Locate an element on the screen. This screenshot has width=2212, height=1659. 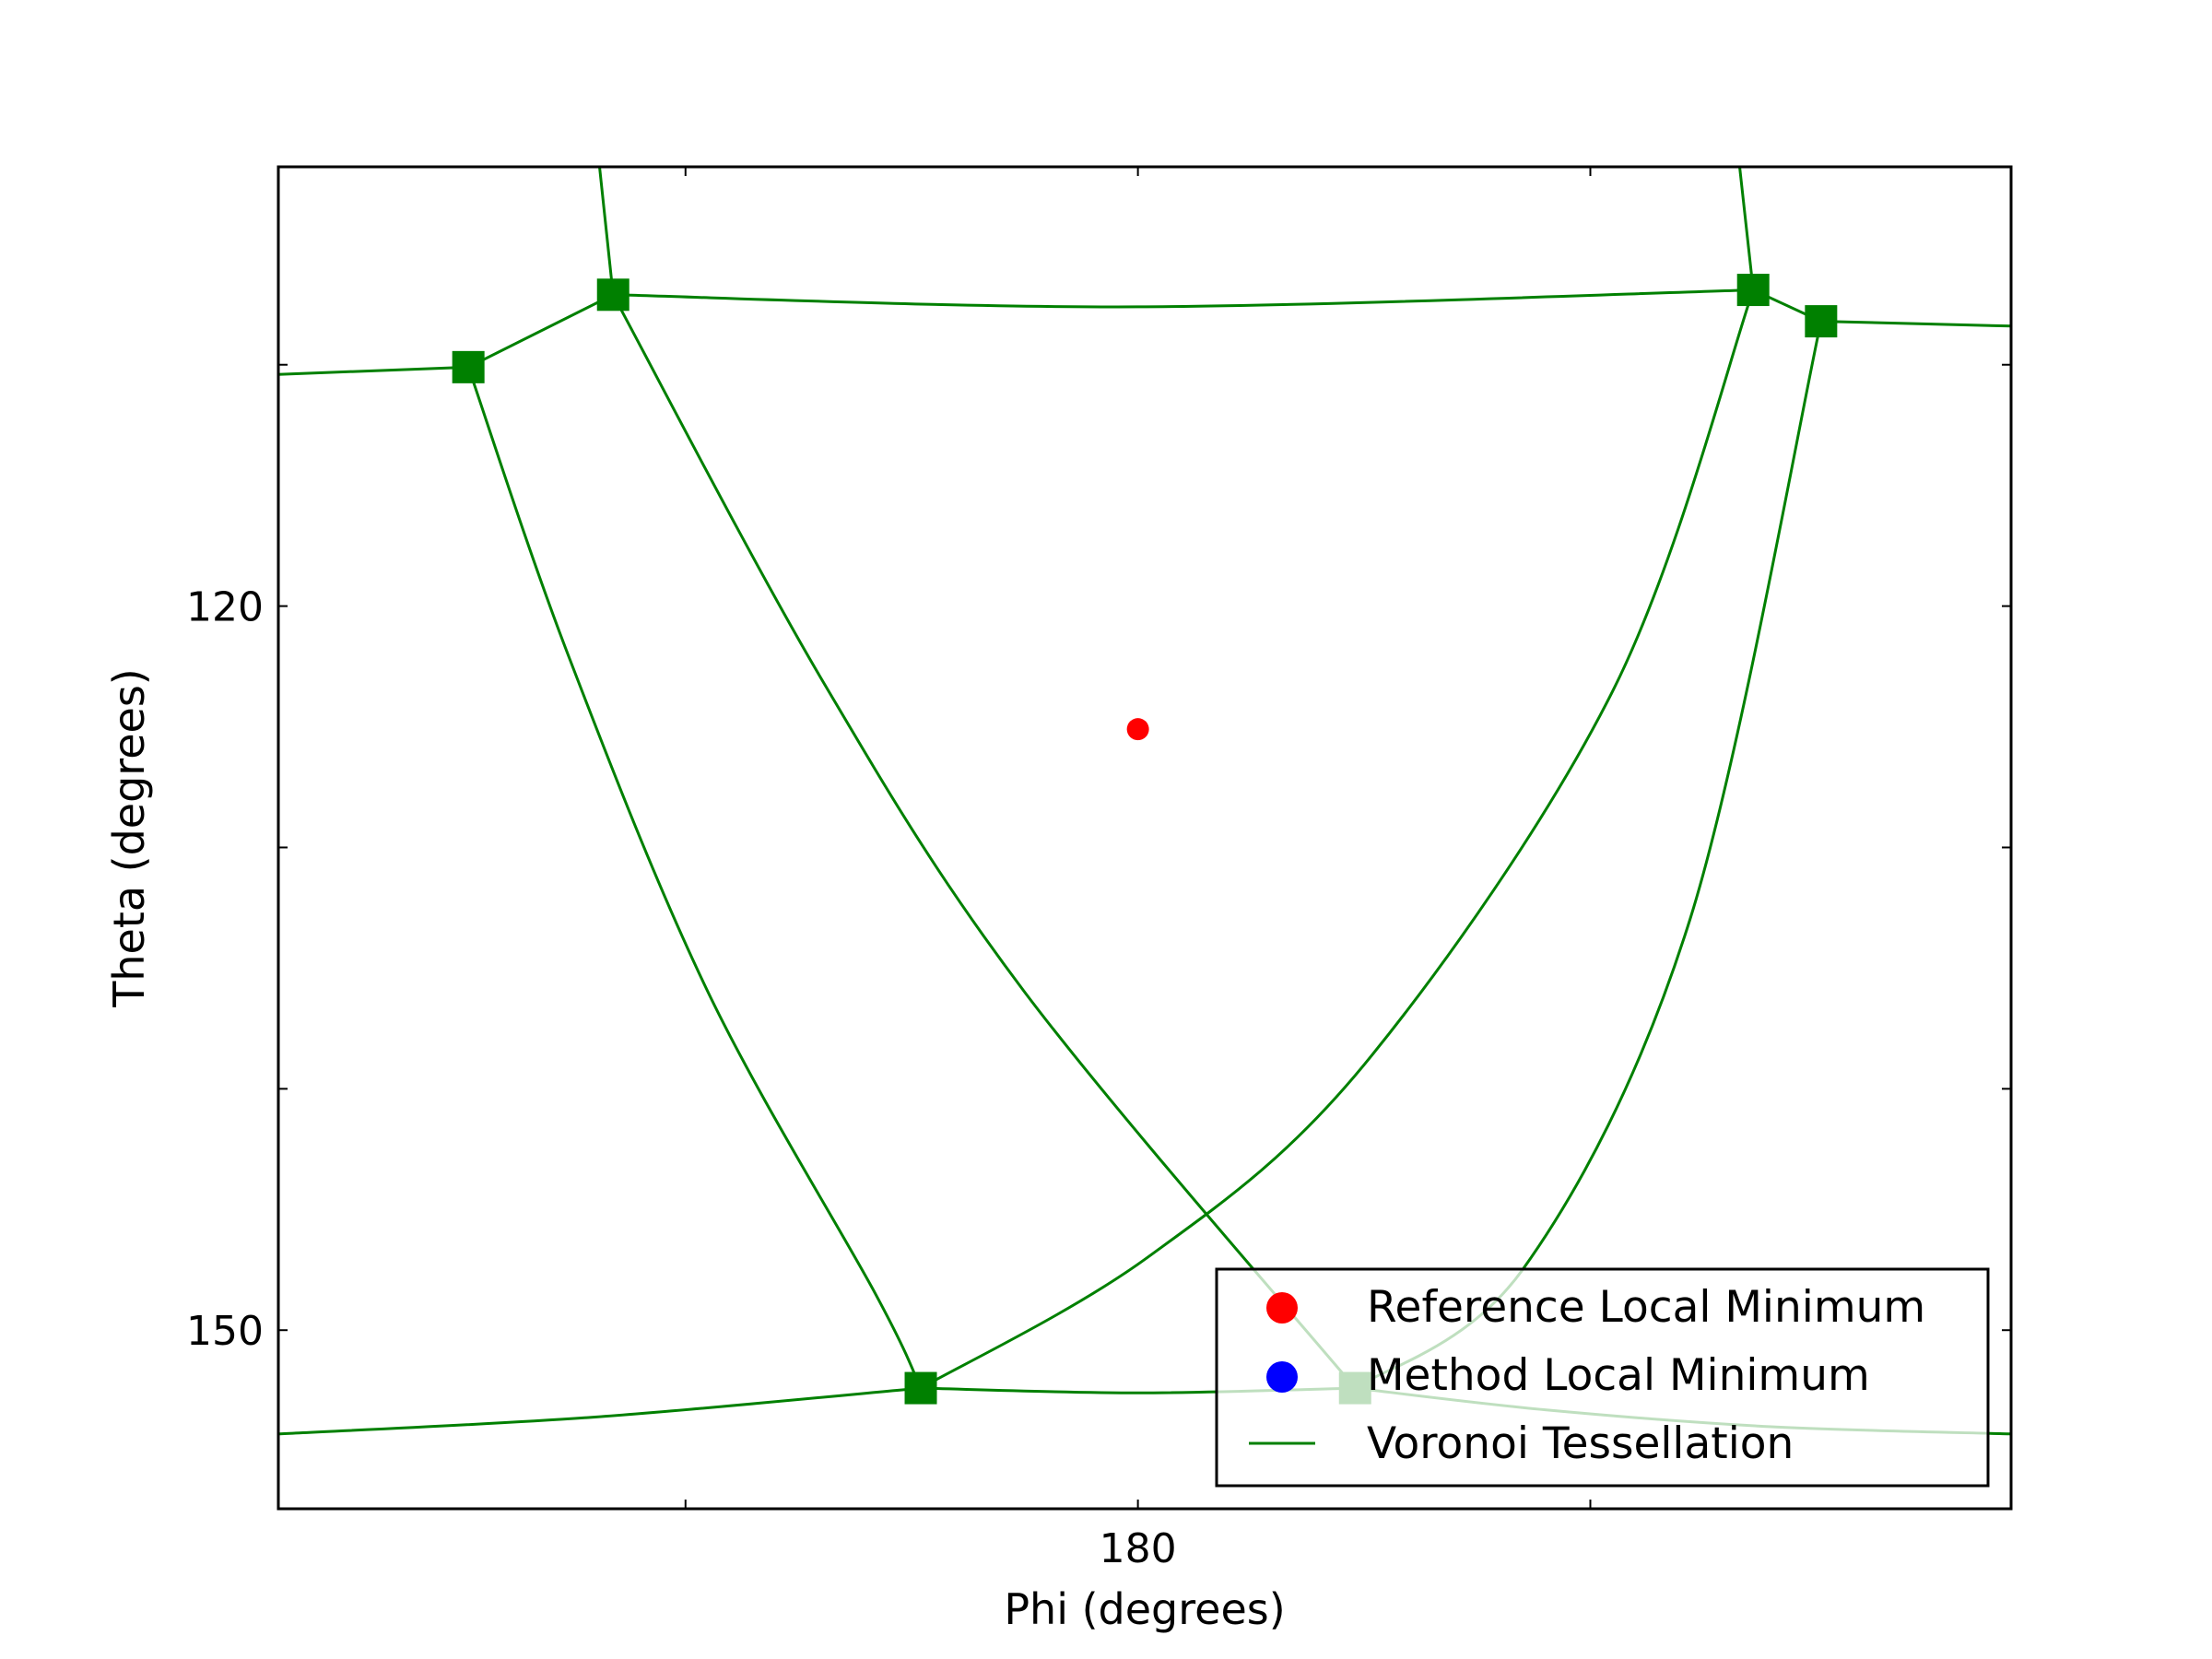
y-tick-label-4: 150 is located at coordinates (225, 1331).